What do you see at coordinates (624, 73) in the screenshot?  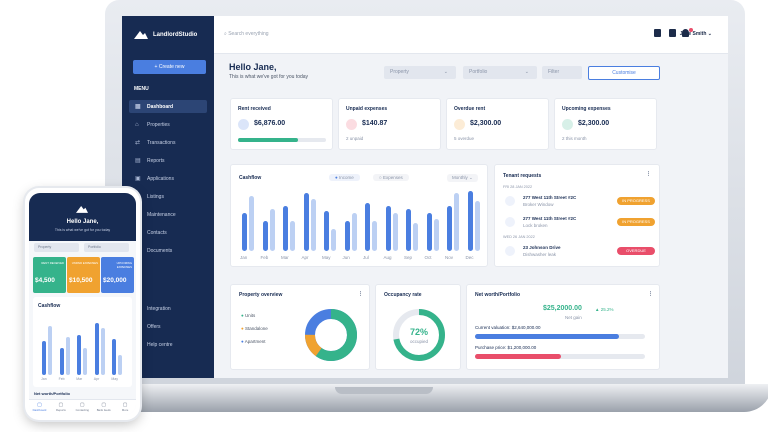 I see `customise-button: Customise` at bounding box center [624, 73].